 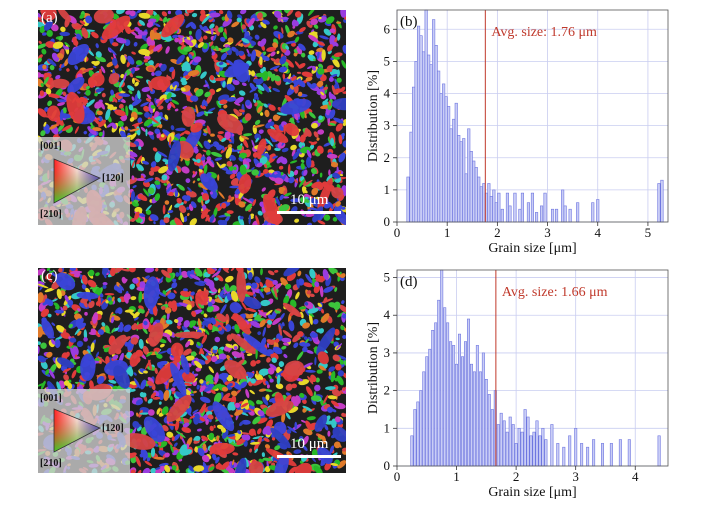 I want to click on x-tick-label: 3, so click(x=575, y=476).